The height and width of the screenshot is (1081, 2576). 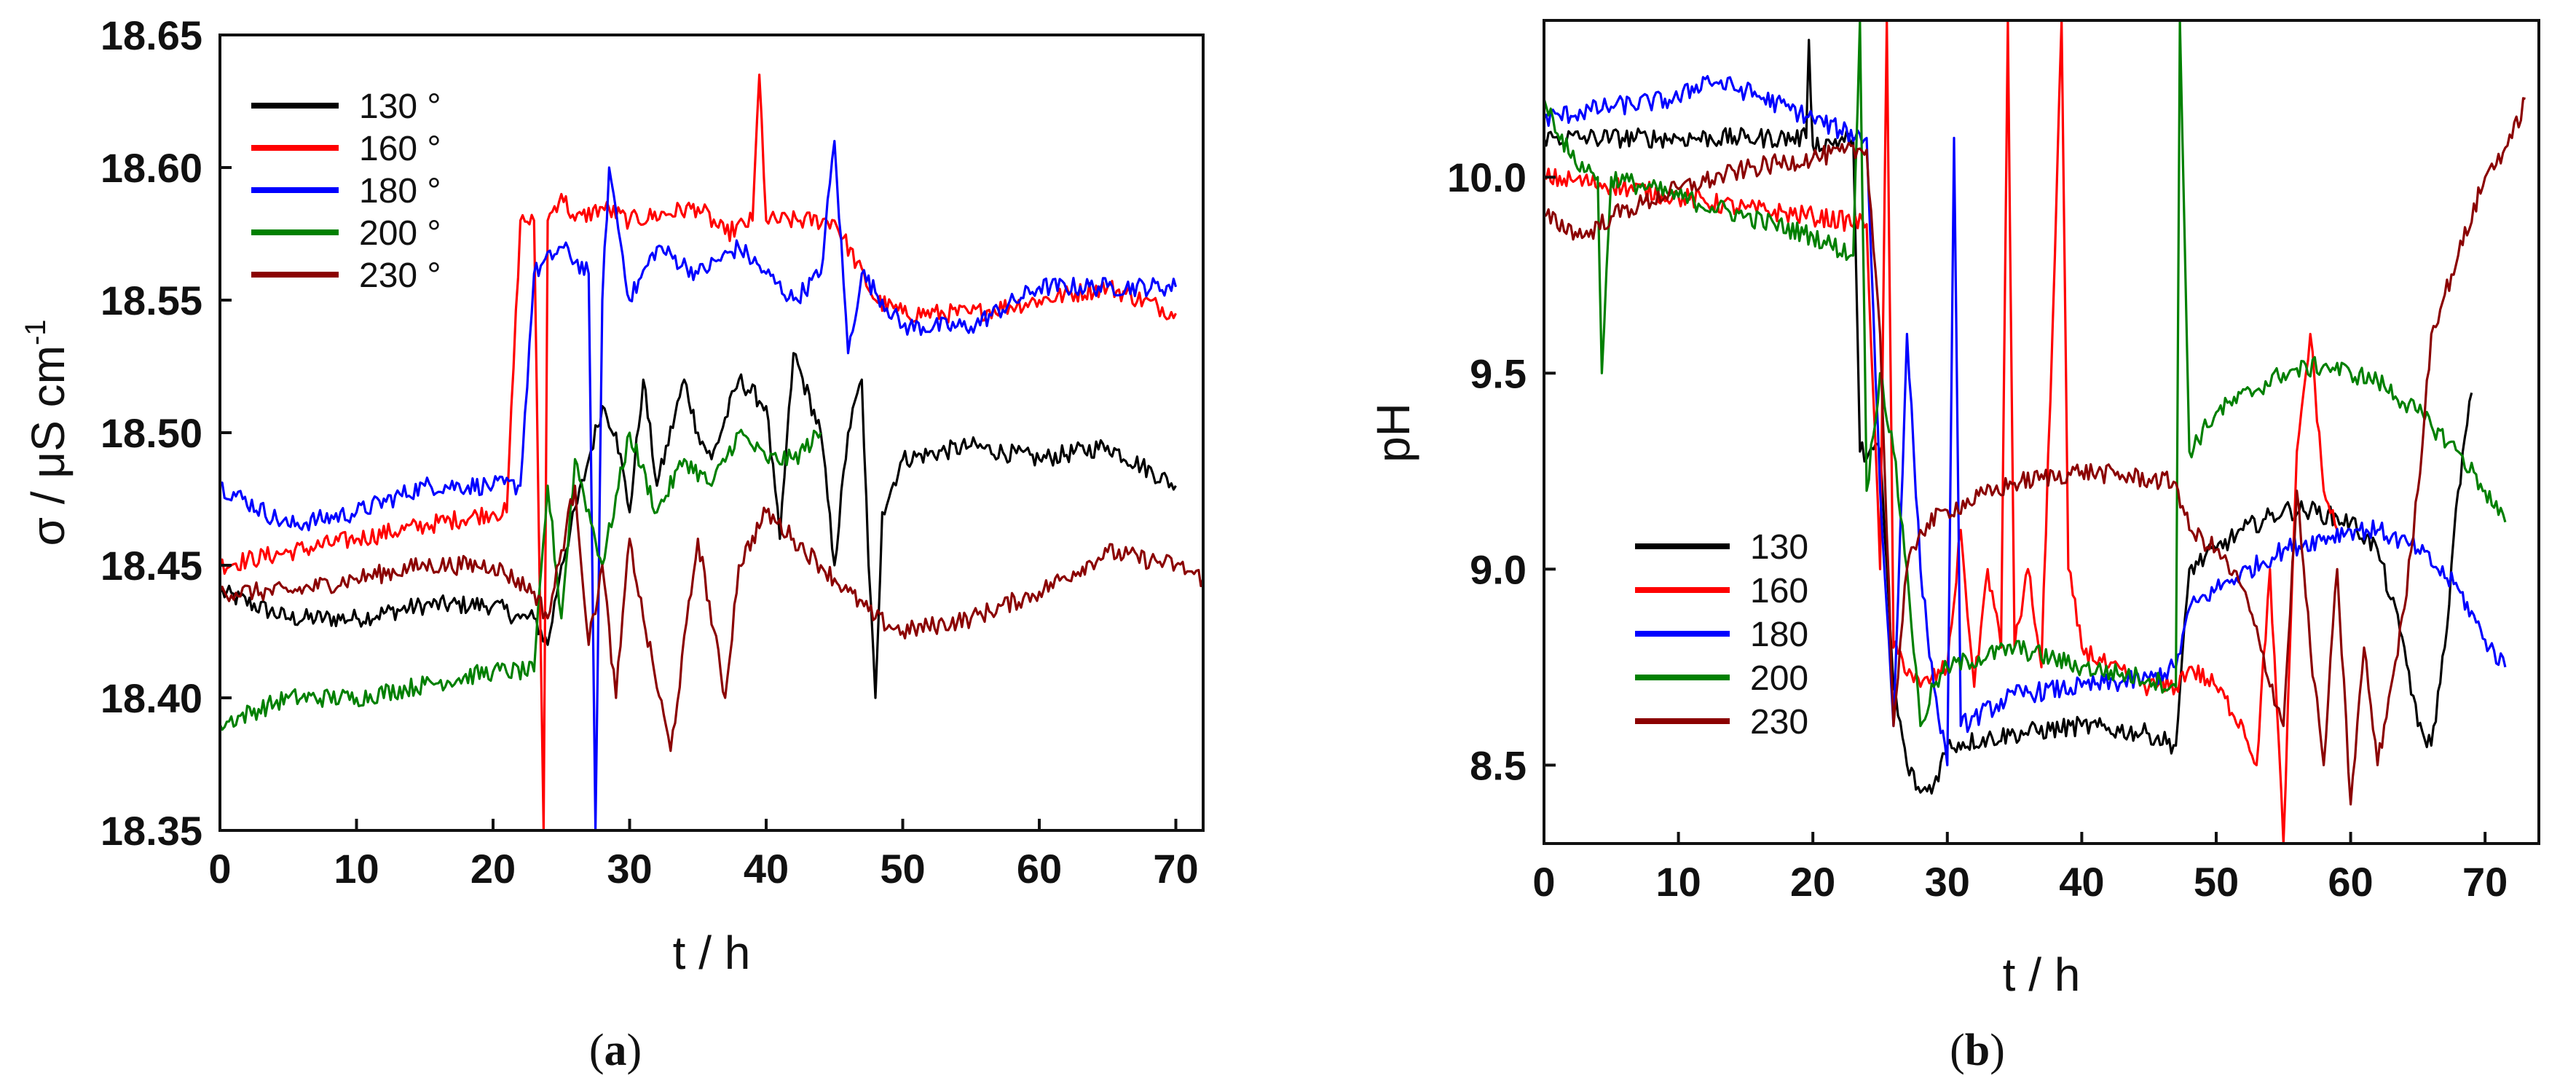 I want to click on panel-b-caption-letter: b, so click(x=1977, y=1050).